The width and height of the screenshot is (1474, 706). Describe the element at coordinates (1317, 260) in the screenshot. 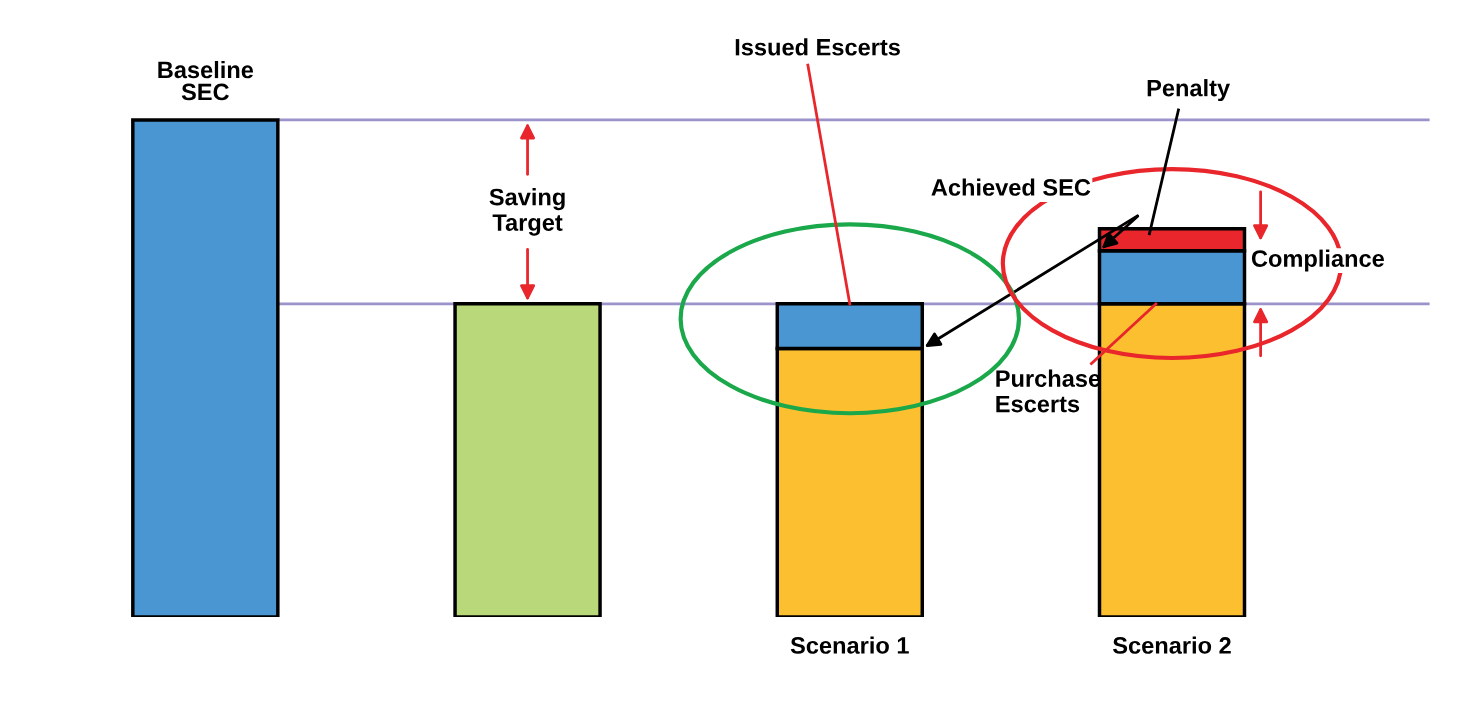

I see `annotation: Compliance` at that location.